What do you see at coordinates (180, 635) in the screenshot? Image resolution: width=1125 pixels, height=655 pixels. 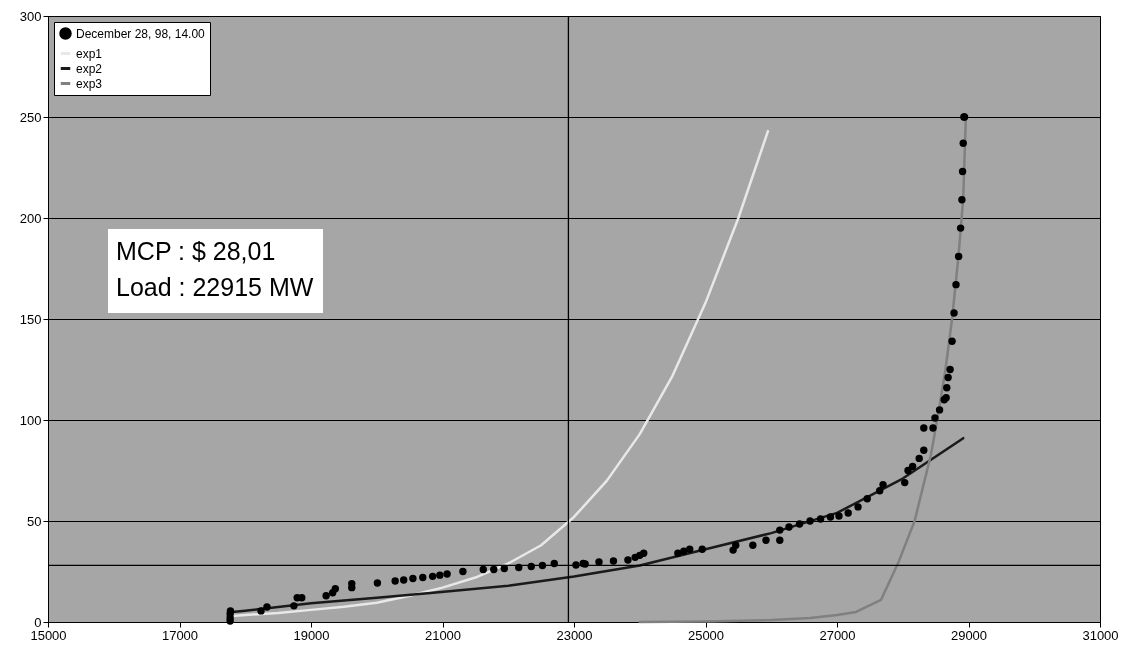 I see `x-tick-label: 17000` at bounding box center [180, 635].